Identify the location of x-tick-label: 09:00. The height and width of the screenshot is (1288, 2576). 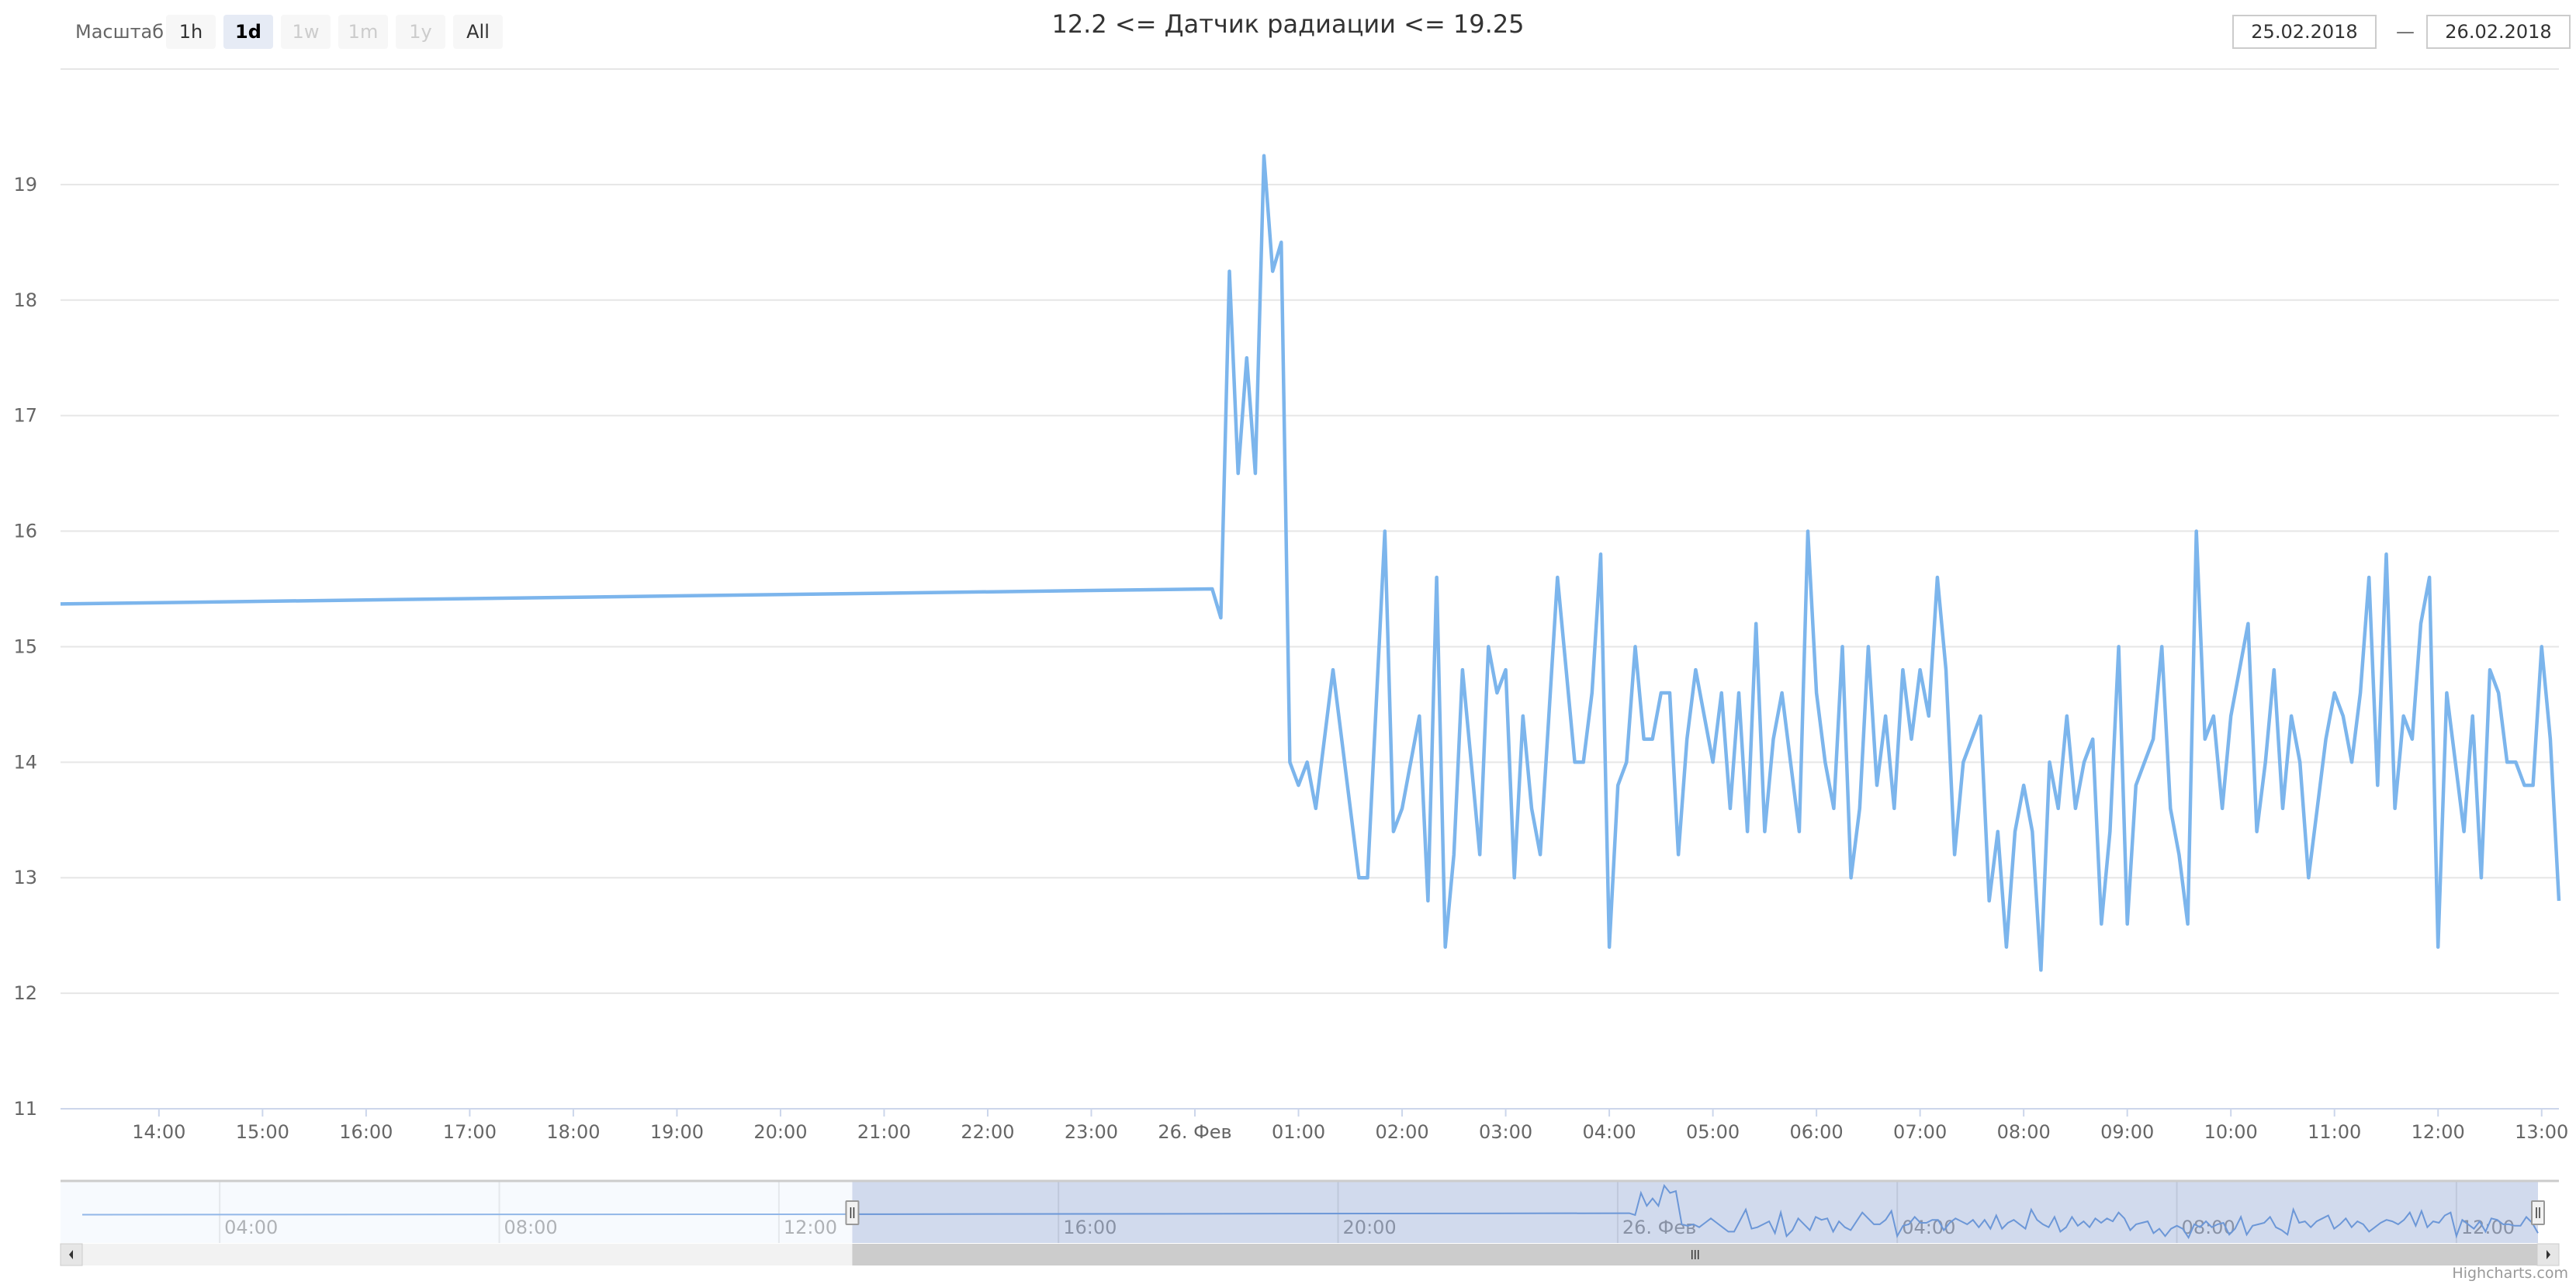
(2127, 1132).